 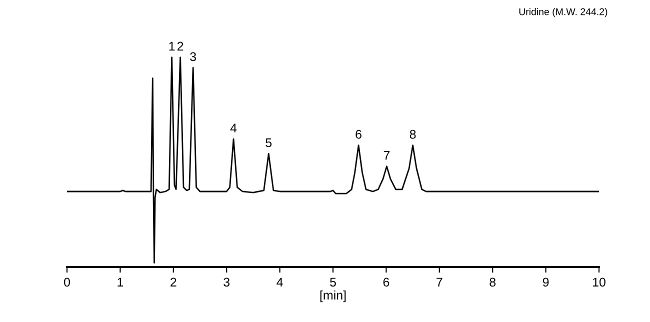 I want to click on x-tick-label: 10, so click(x=599, y=282).